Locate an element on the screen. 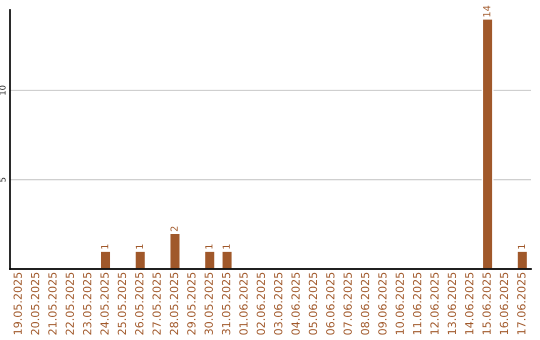 This screenshot has width=540, height=340. x-tick-label: 27.05.2025 is located at coordinates (156, 303).